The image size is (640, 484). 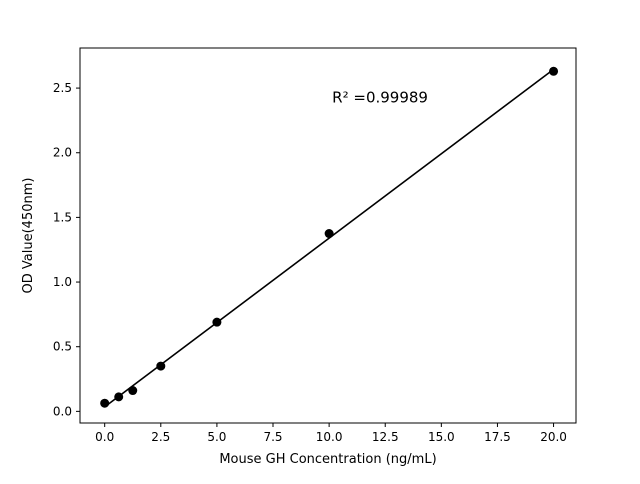 What do you see at coordinates (216, 437) in the screenshot?
I see `x-tick-label: 5.0` at bounding box center [216, 437].